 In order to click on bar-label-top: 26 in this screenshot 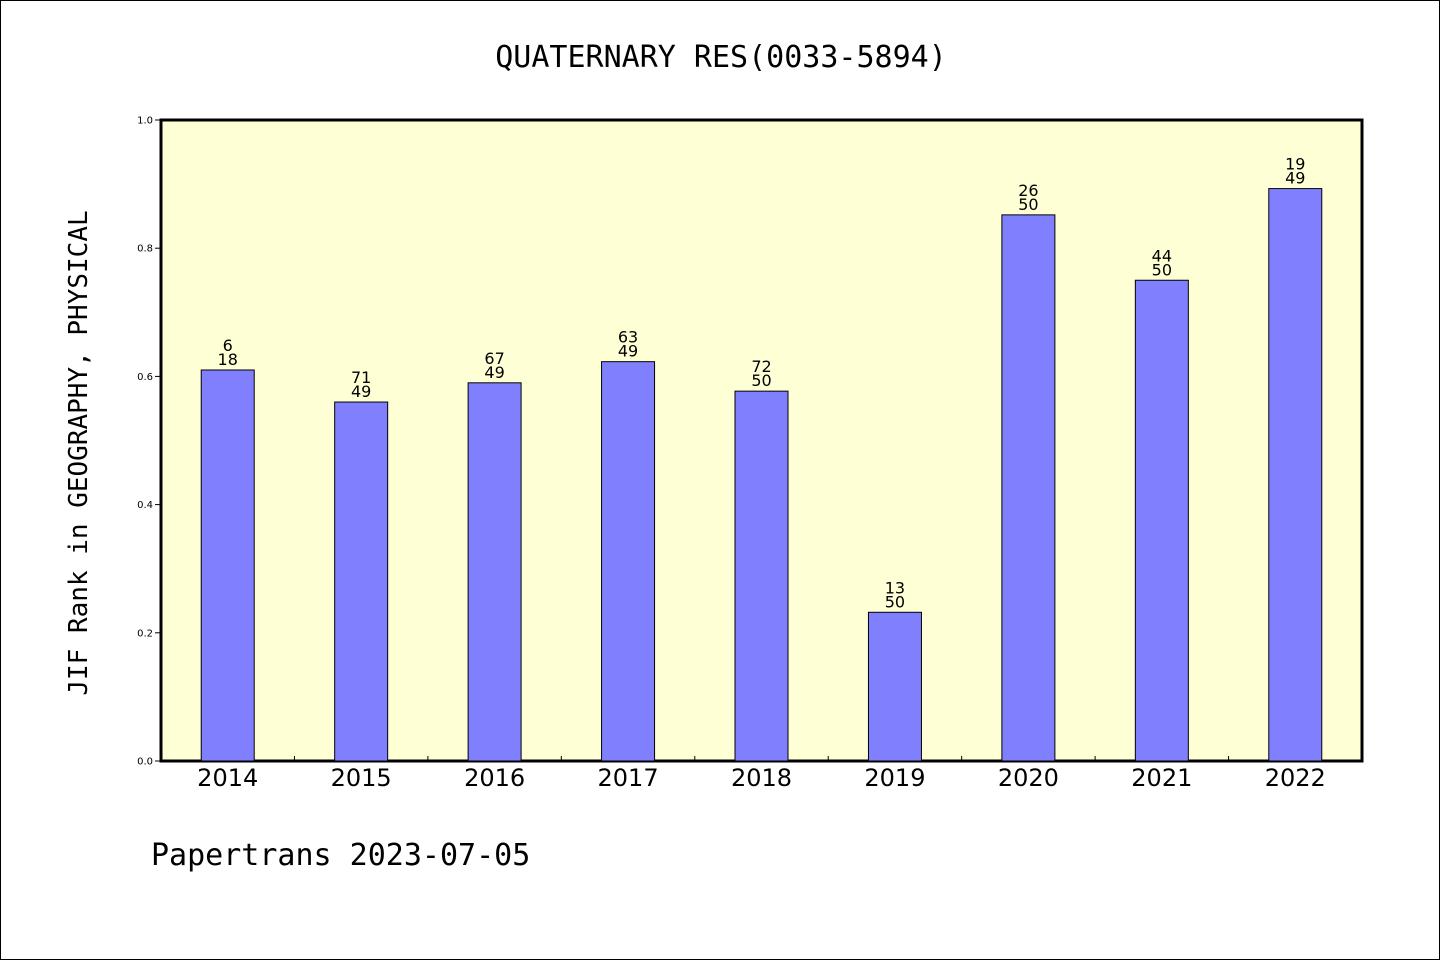, I will do `click(1028, 190)`.